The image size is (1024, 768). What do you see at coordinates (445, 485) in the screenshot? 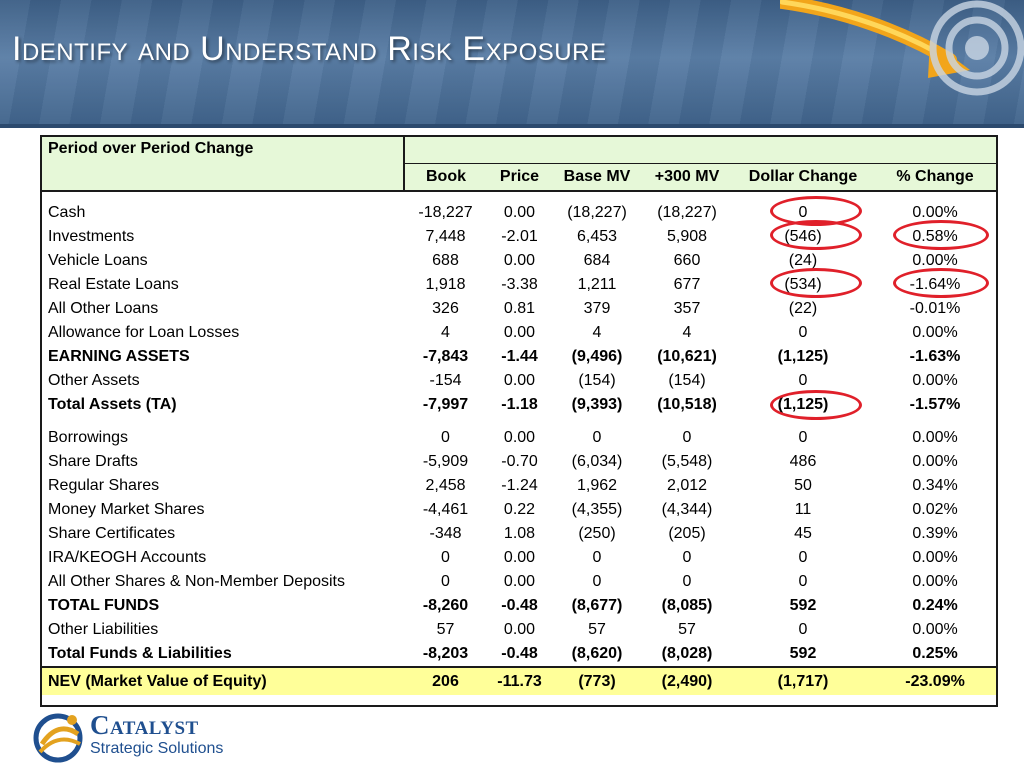
I see `table-cell: 2,458` at bounding box center [445, 485].